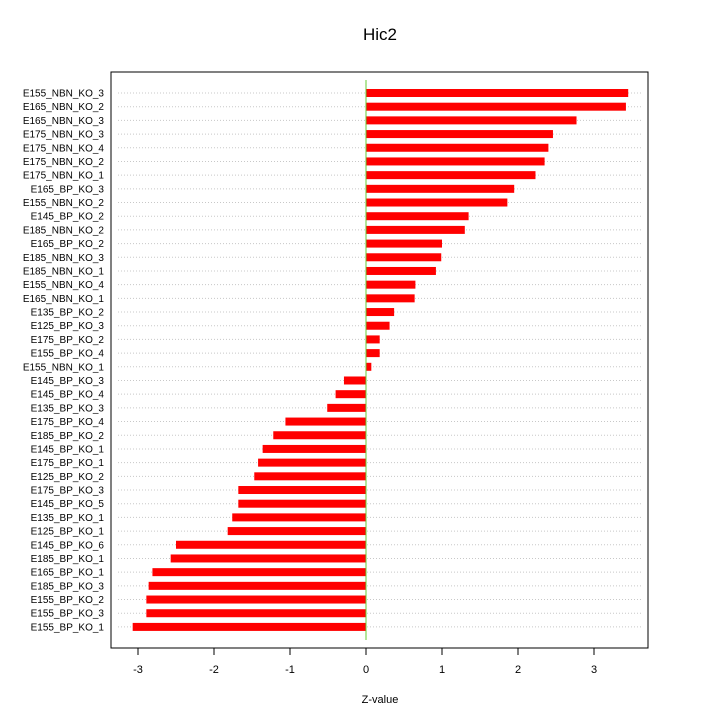 The height and width of the screenshot is (720, 720). I want to click on category-label: E165_NBN_KO_2, so click(64, 107).